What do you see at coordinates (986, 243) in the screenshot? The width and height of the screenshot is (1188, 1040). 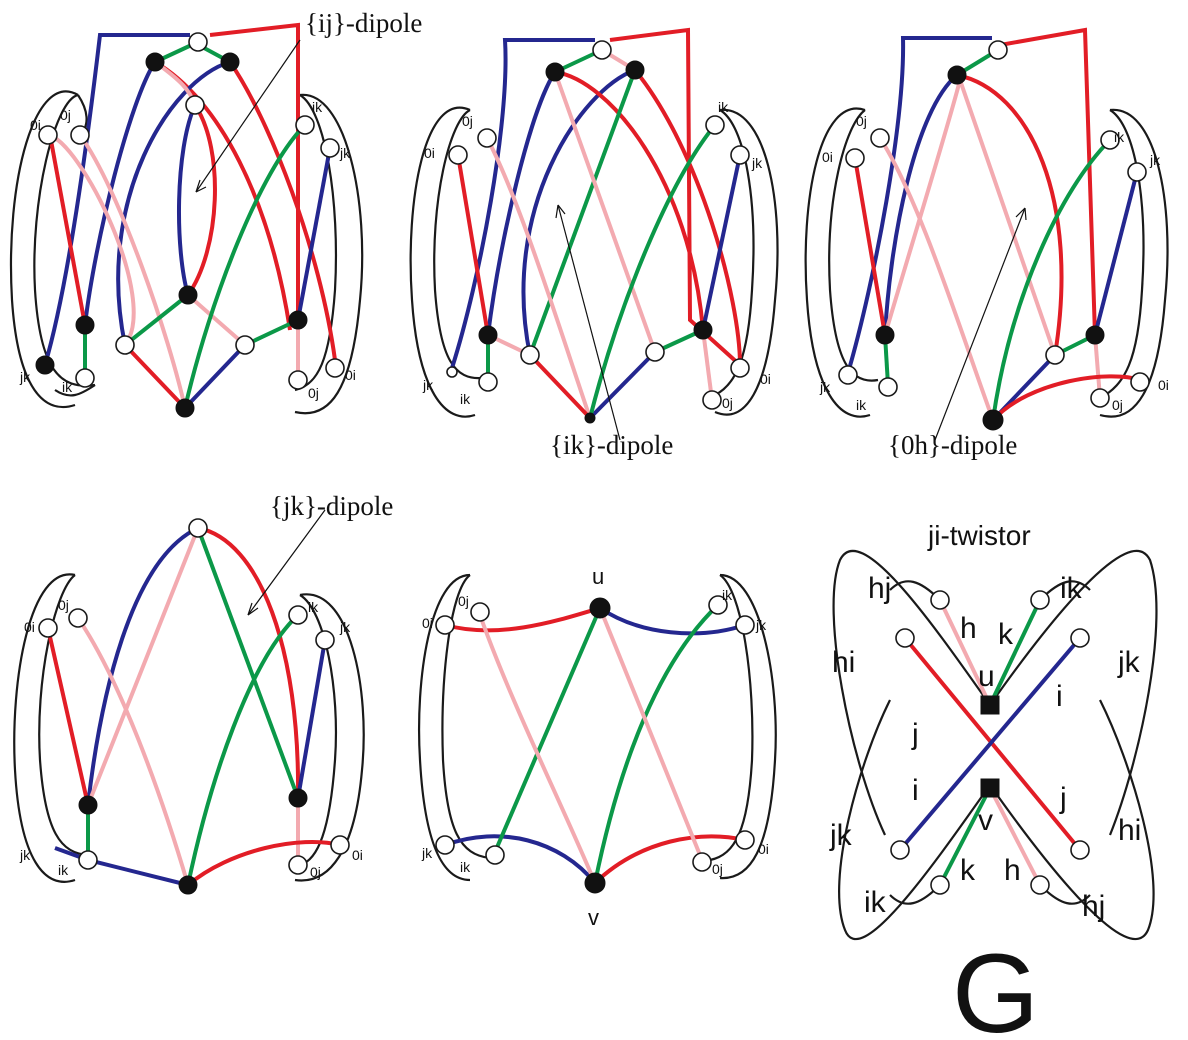 I see `panel-0h-dipole: 0i 0j ik jk jk ik 0j 0i {0h}-dipole` at bounding box center [986, 243].